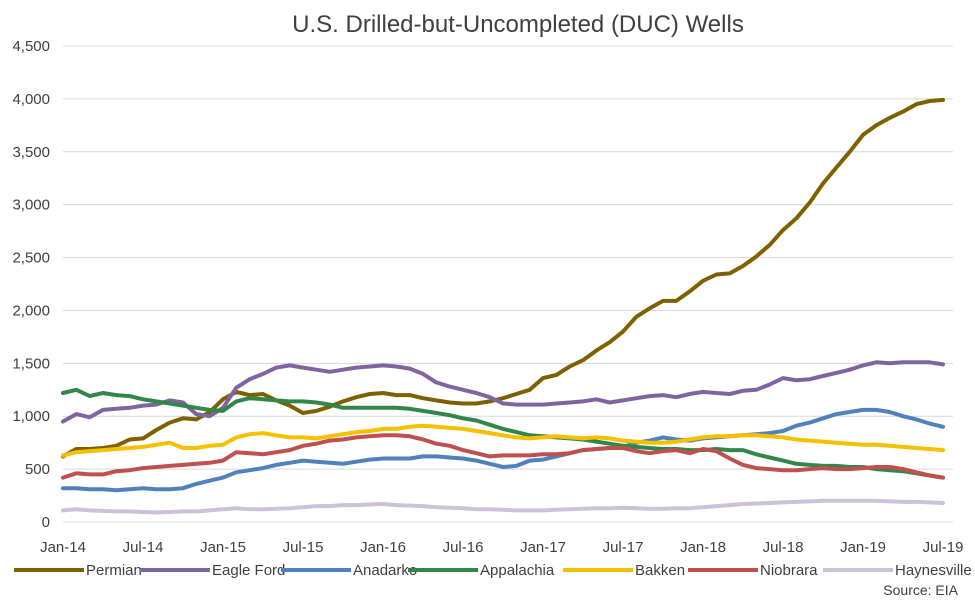 The width and height of the screenshot is (975, 601). I want to click on x-tick-label: Jan-16, so click(383, 547).